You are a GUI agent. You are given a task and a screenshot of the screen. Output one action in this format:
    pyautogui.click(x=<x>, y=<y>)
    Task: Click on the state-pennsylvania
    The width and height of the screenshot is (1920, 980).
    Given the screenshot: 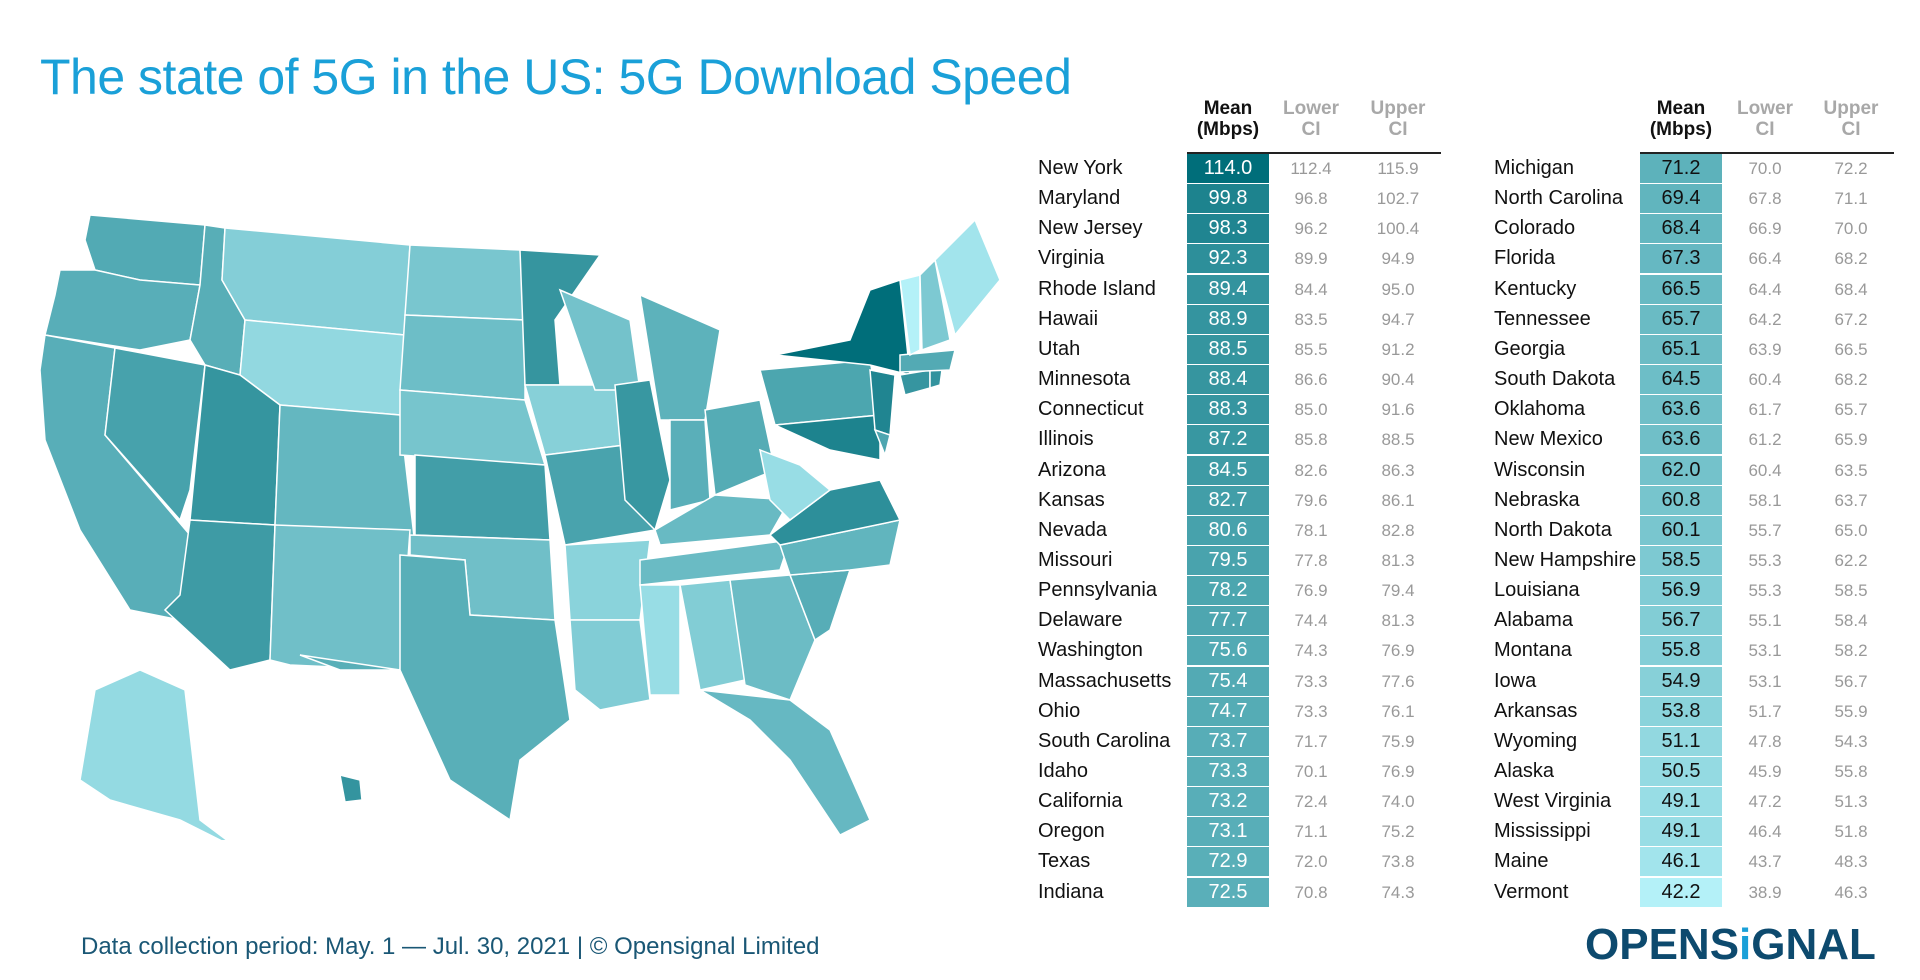 What is the action you would take?
    pyautogui.click(x=820, y=392)
    